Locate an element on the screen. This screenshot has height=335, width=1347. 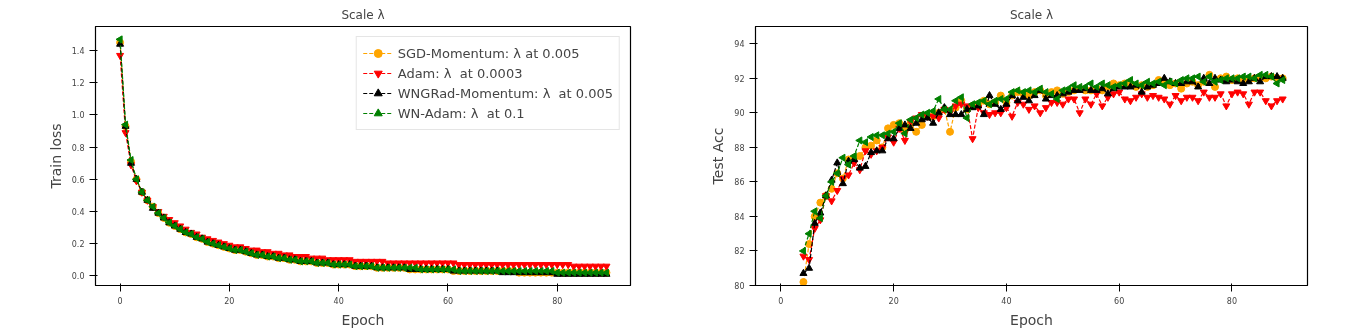
y-tick-label: 1.4 is located at coordinates (78, 52).